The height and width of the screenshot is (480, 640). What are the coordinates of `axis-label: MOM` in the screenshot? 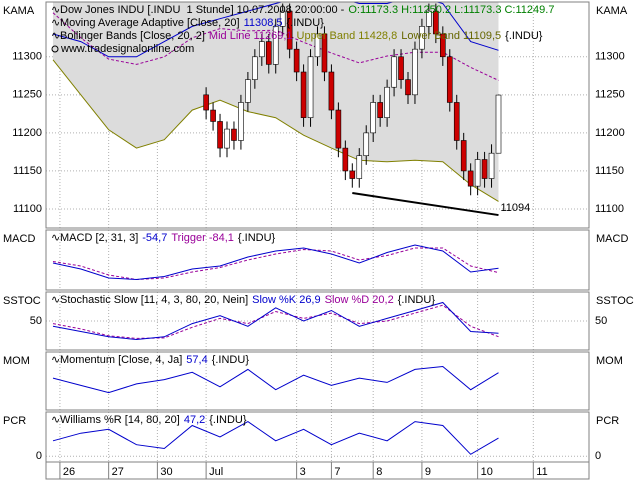 It's located at (16, 361).